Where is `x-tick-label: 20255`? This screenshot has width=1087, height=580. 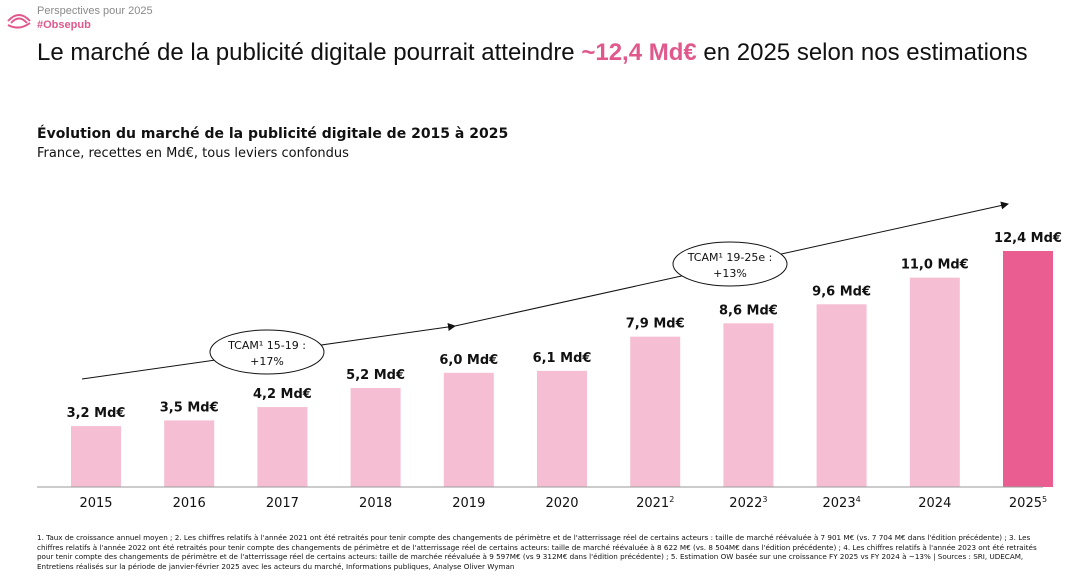
x-tick-label: 20255 is located at coordinates (1028, 503).